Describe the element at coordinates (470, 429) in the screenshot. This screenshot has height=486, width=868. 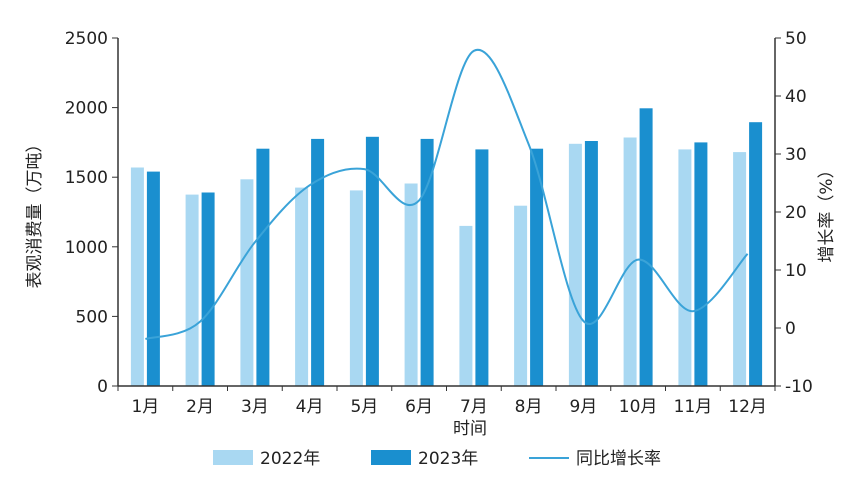
I see `x-axis-title: 时间` at that location.